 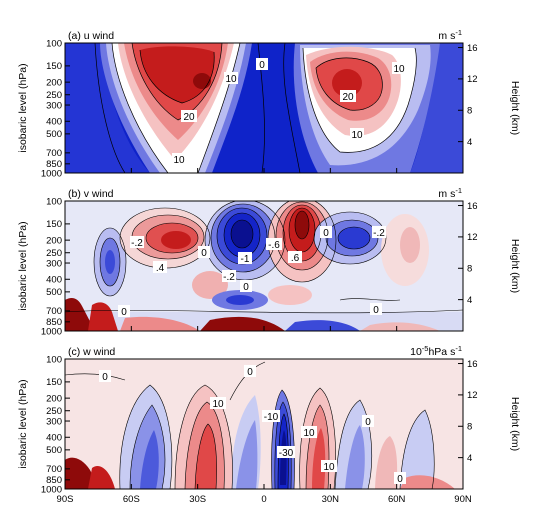 What do you see at coordinates (91, 36) in the screenshot?
I see `panel-title: (a) u wind` at bounding box center [91, 36].